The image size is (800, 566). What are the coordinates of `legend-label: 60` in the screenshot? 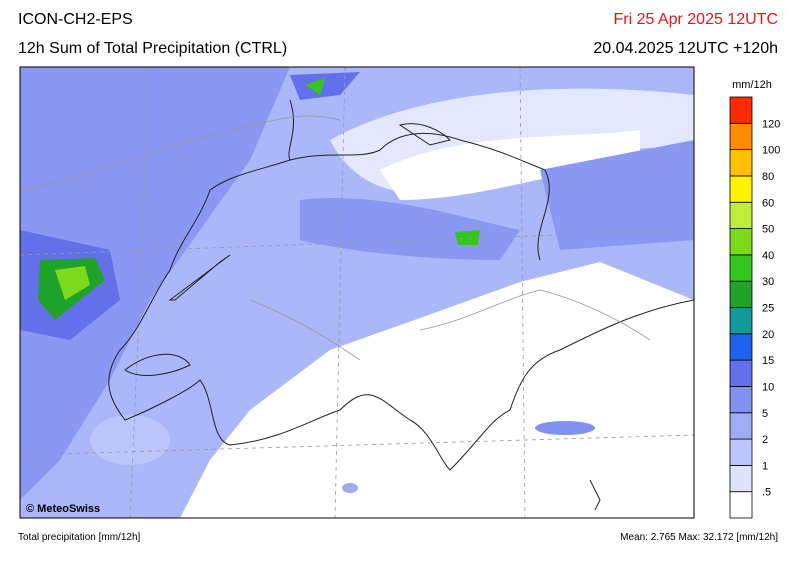 It's located at (768, 203).